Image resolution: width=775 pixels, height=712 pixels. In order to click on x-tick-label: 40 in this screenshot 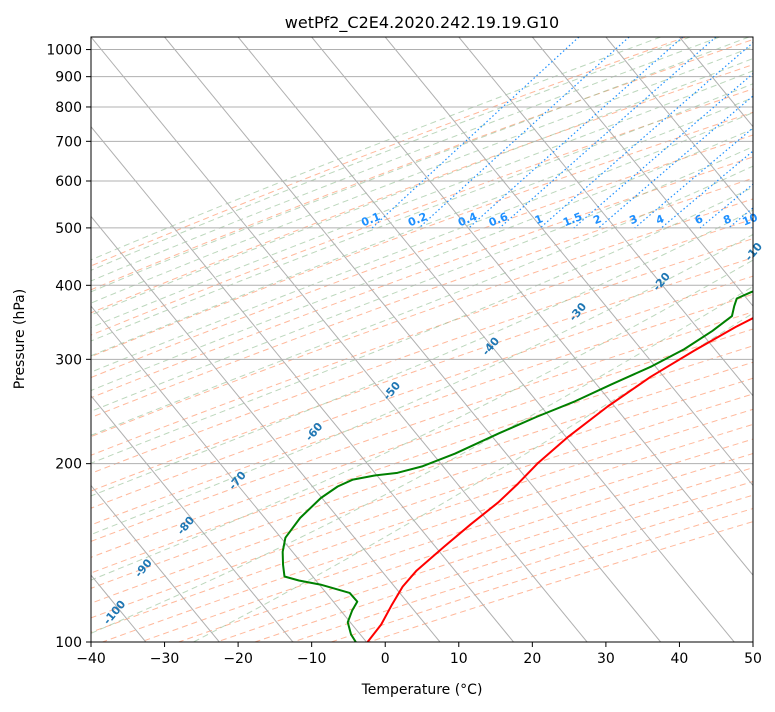, I will do `click(680, 659)`.